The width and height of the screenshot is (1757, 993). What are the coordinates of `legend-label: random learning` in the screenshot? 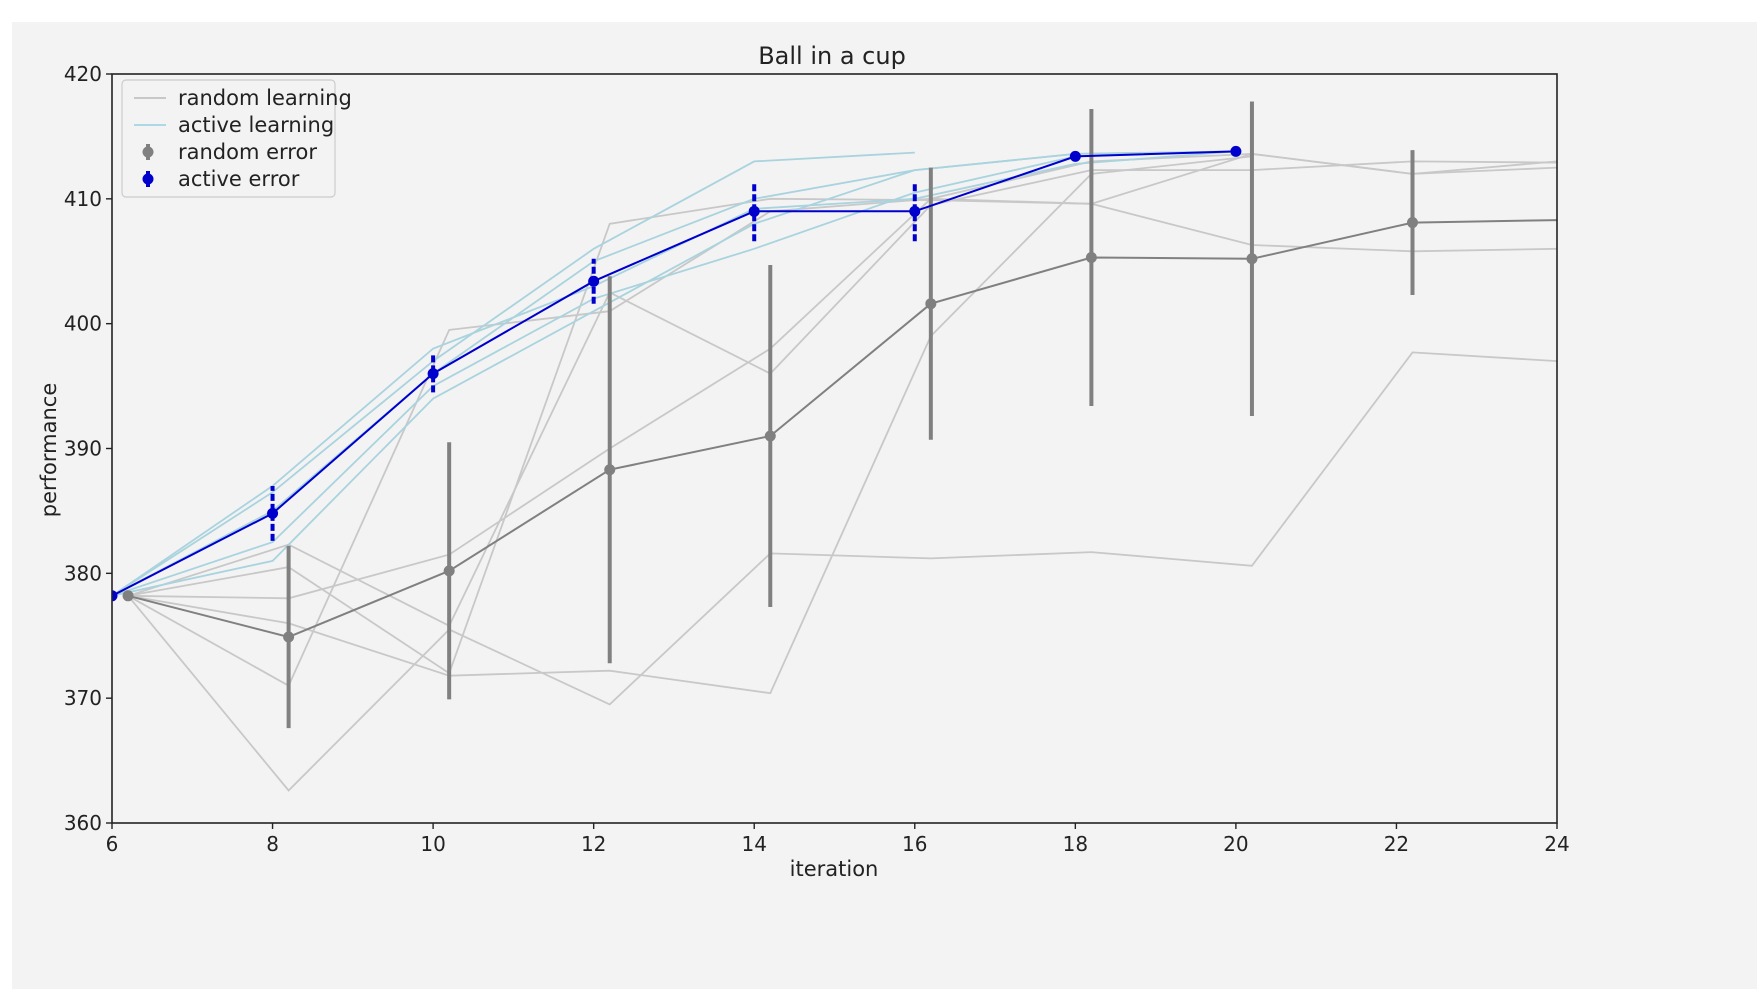 It's located at (265, 98).